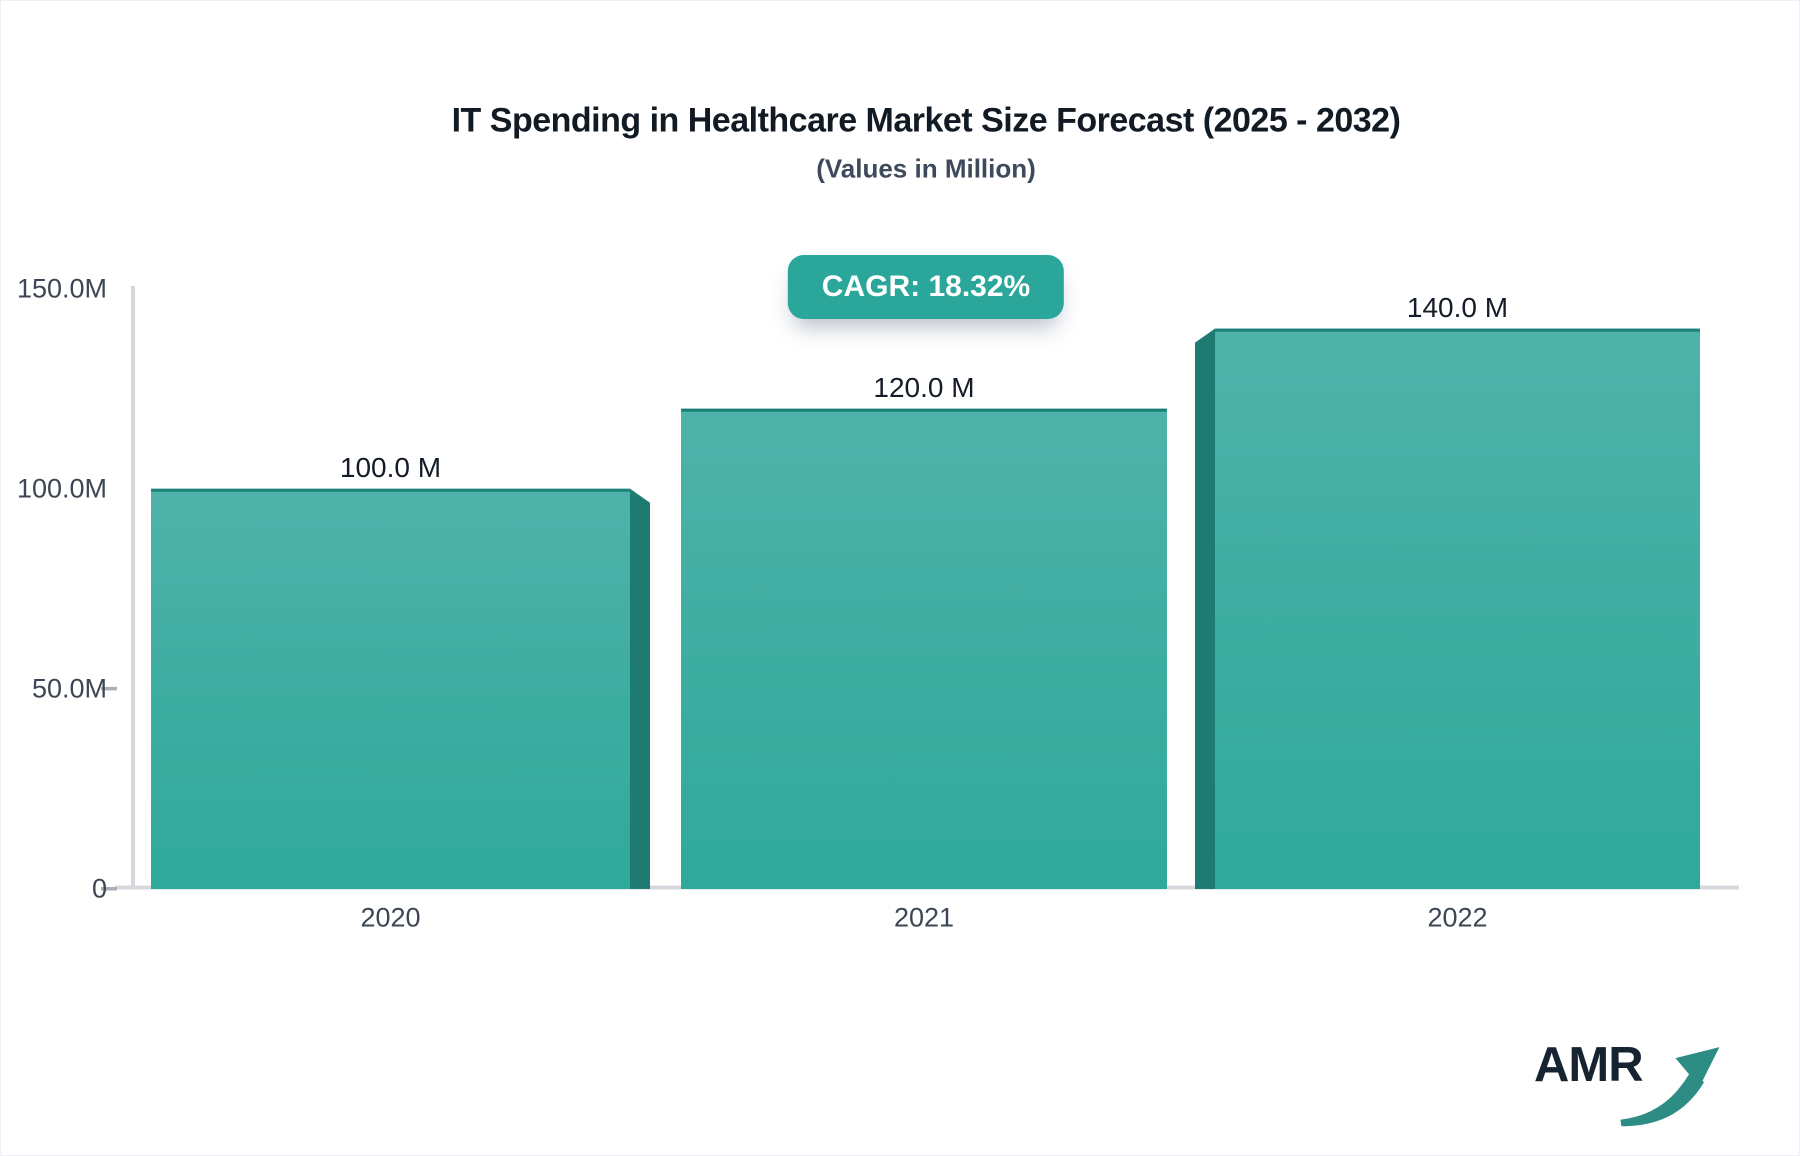 Image resolution: width=1800 pixels, height=1156 pixels. What do you see at coordinates (1457, 307) in the screenshot?
I see `bar-value-label: 140.0 M` at bounding box center [1457, 307].